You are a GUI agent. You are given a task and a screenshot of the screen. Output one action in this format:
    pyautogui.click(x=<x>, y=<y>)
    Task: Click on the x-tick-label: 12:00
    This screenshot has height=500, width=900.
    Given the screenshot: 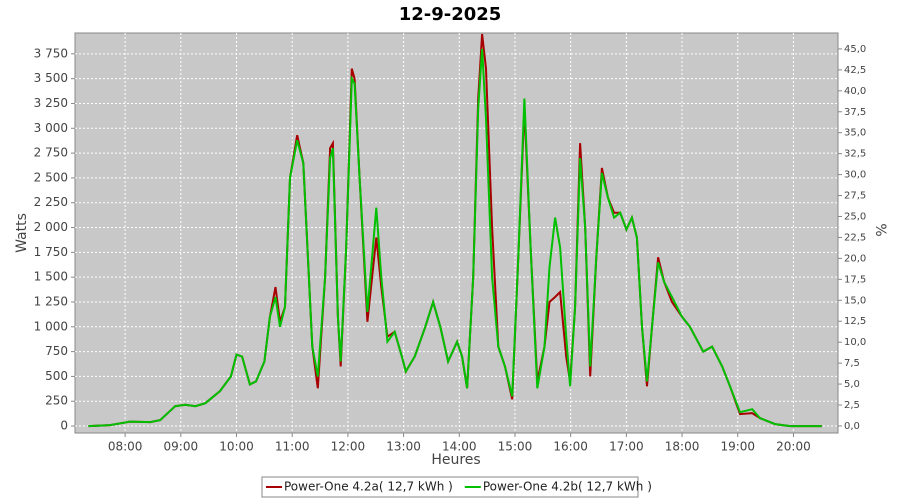 What is the action you would take?
    pyautogui.click(x=348, y=447)
    